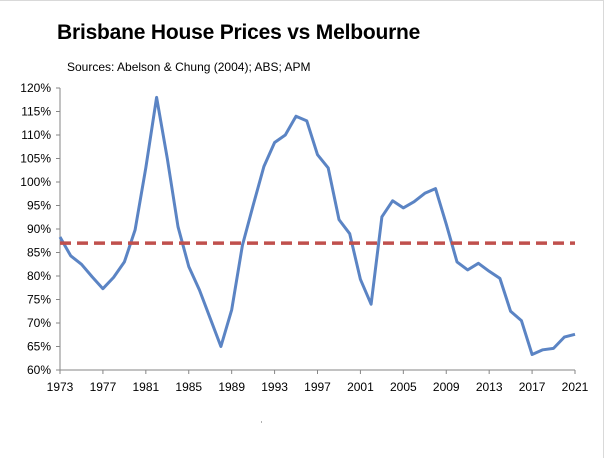 This screenshot has width=604, height=458. What do you see at coordinates (60, 387) in the screenshot?
I see `x-tick-label: 1973` at bounding box center [60, 387].